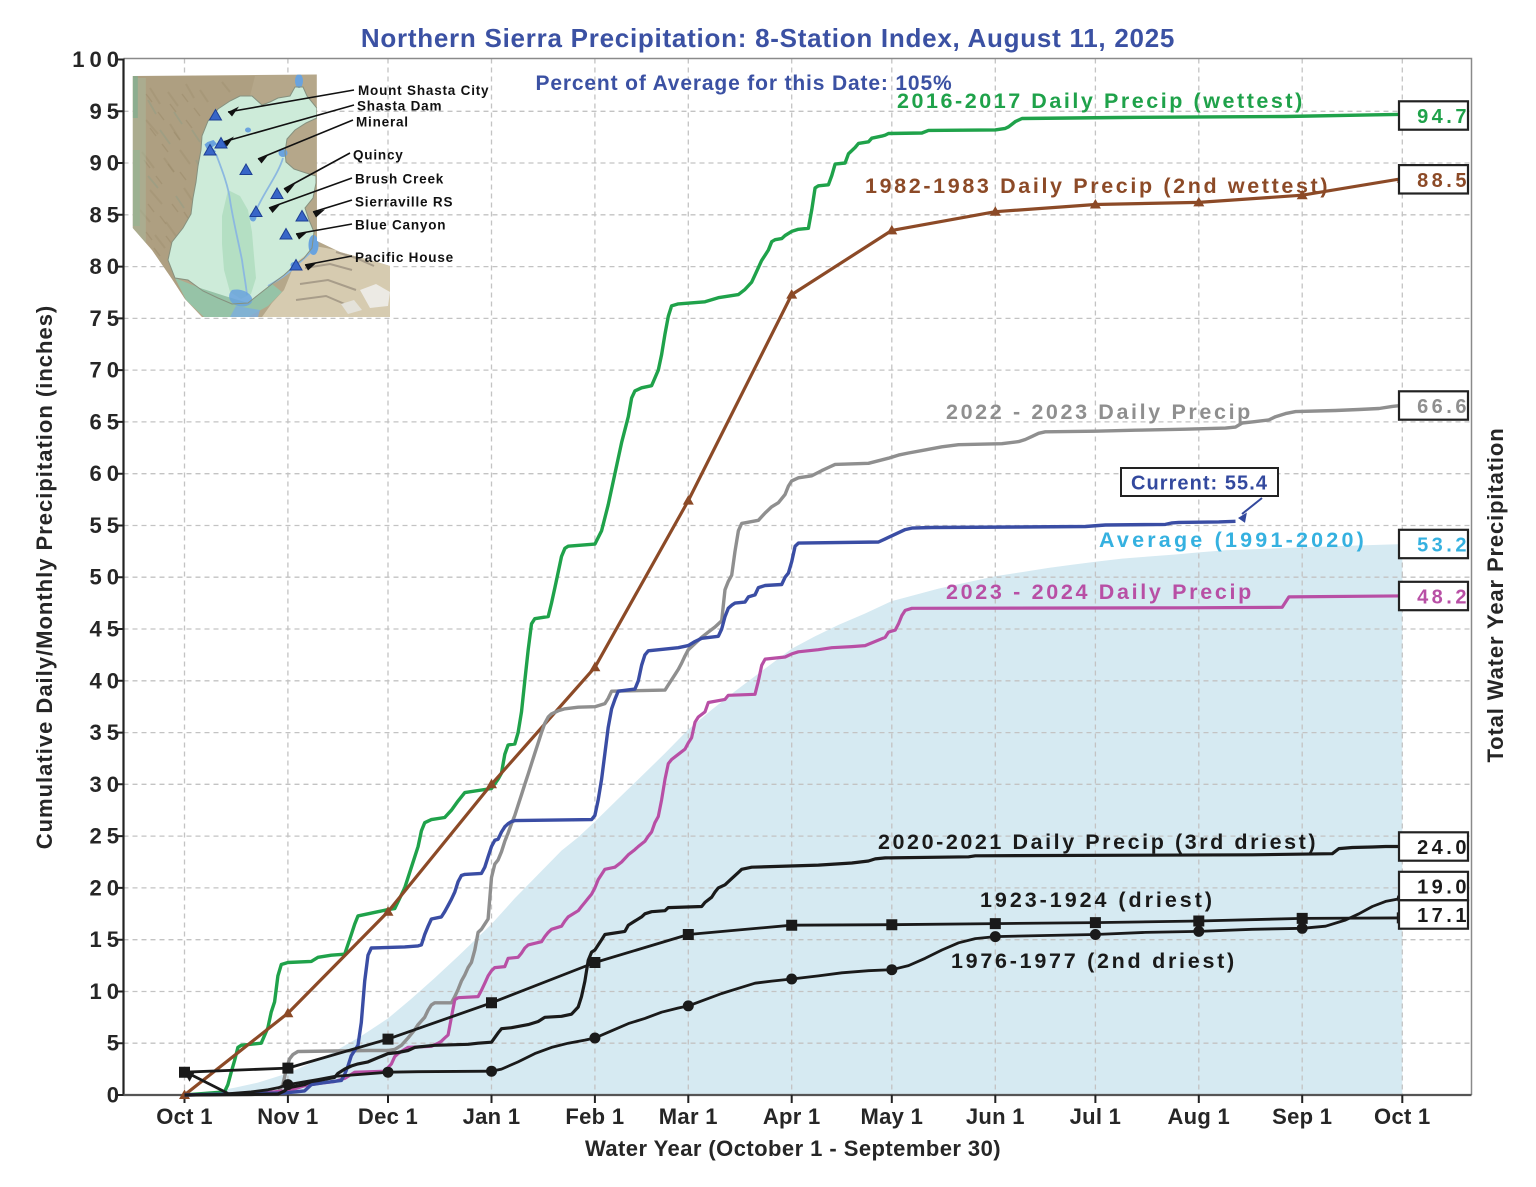  I want to click on svg-text: Sep 1, so click(1302, 1116).